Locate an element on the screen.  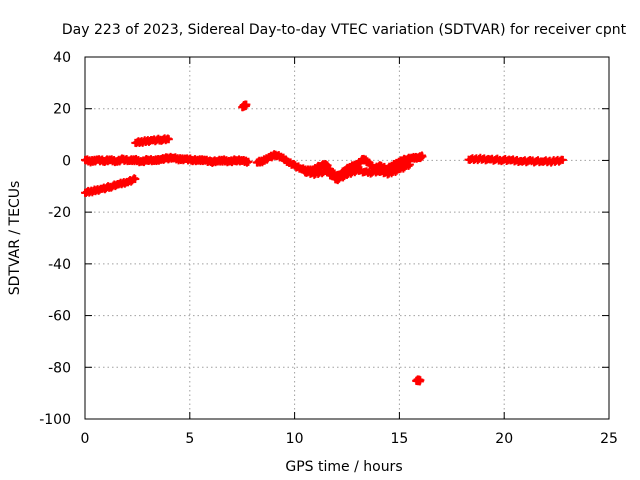
y-tick-label: -100 is located at coordinates (55, 420).